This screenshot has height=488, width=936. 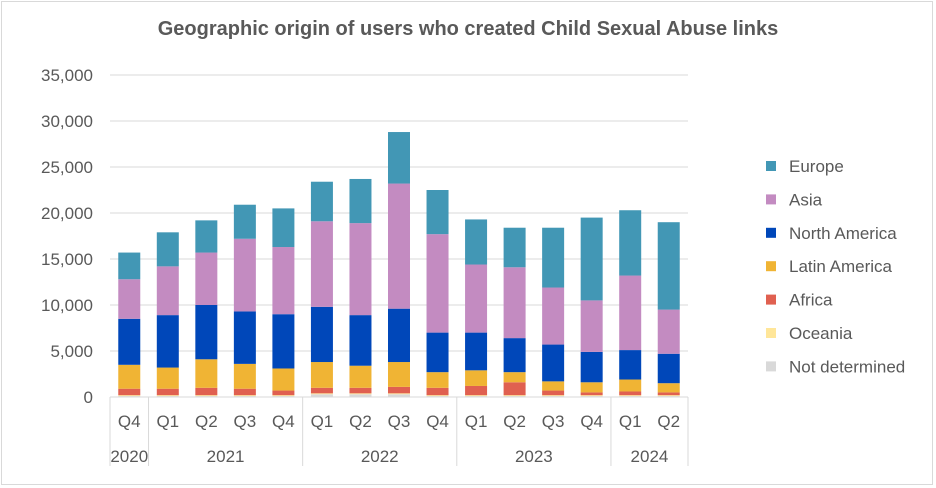 What do you see at coordinates (811, 300) in the screenshot?
I see `legend-label: Africa` at bounding box center [811, 300].